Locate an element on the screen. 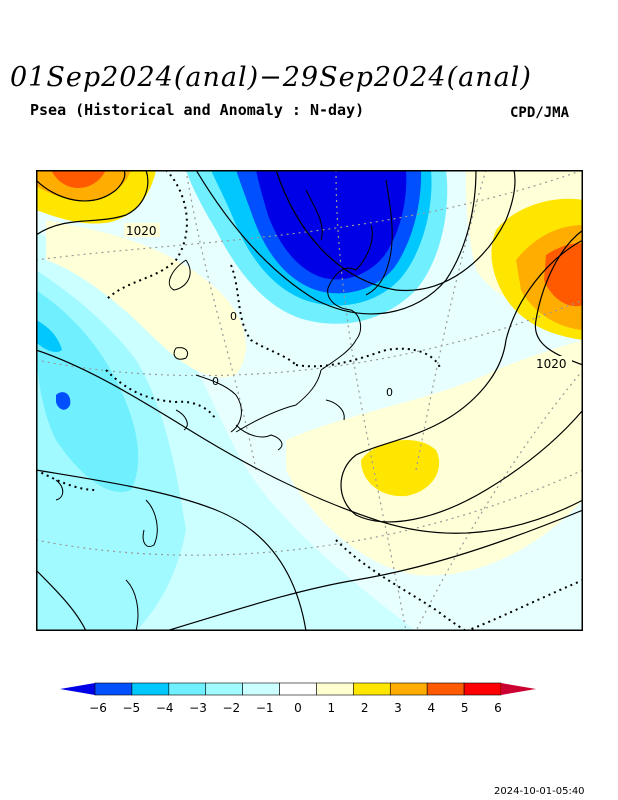 The image size is (618, 800). legend-arrow-right is located at coordinates (518, 689).